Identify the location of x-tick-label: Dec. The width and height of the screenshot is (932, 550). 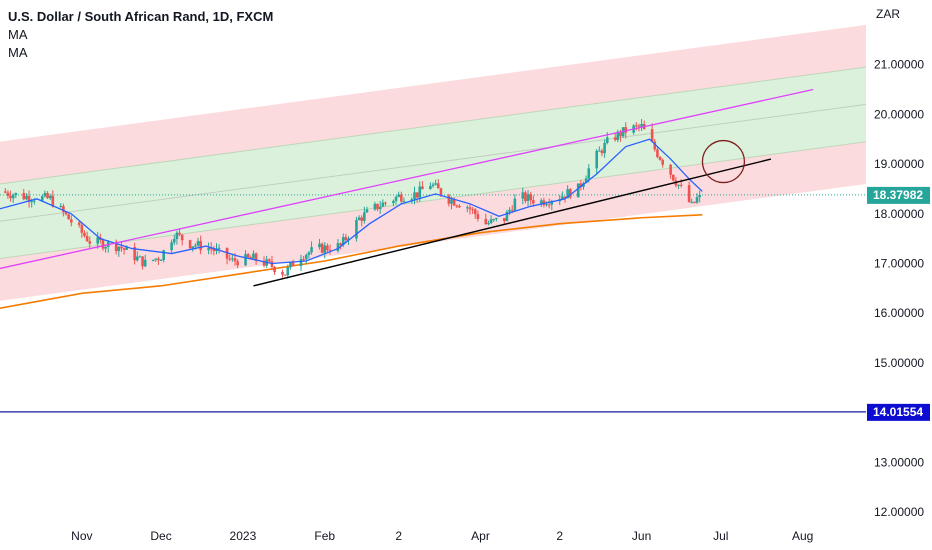
(160, 536).